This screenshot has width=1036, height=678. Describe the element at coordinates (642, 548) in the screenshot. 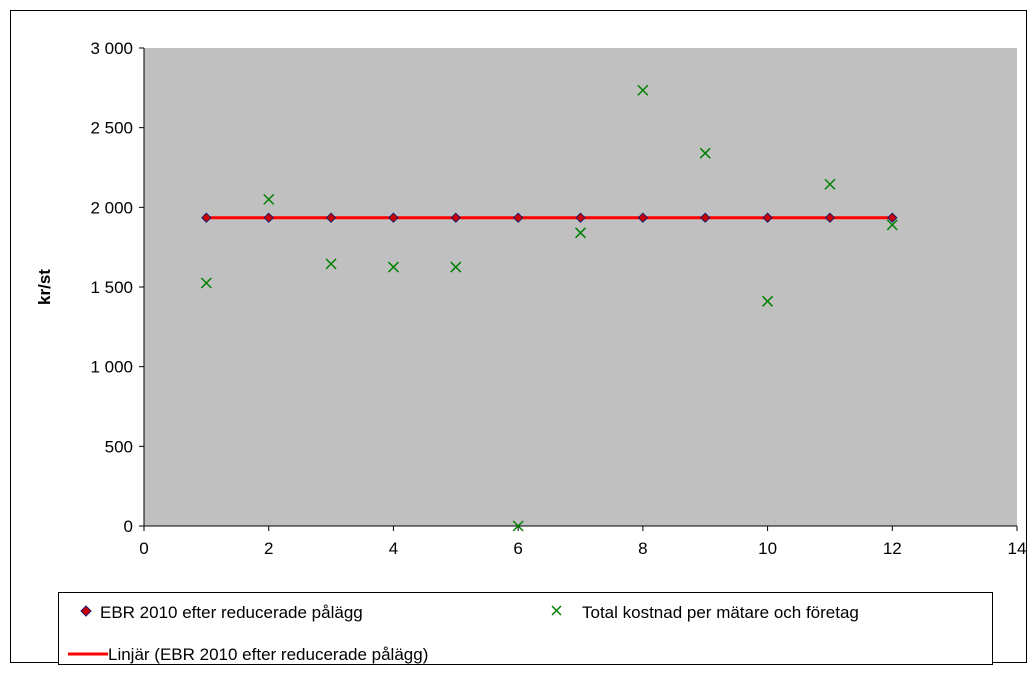

I see `x-tick-label: 8` at that location.